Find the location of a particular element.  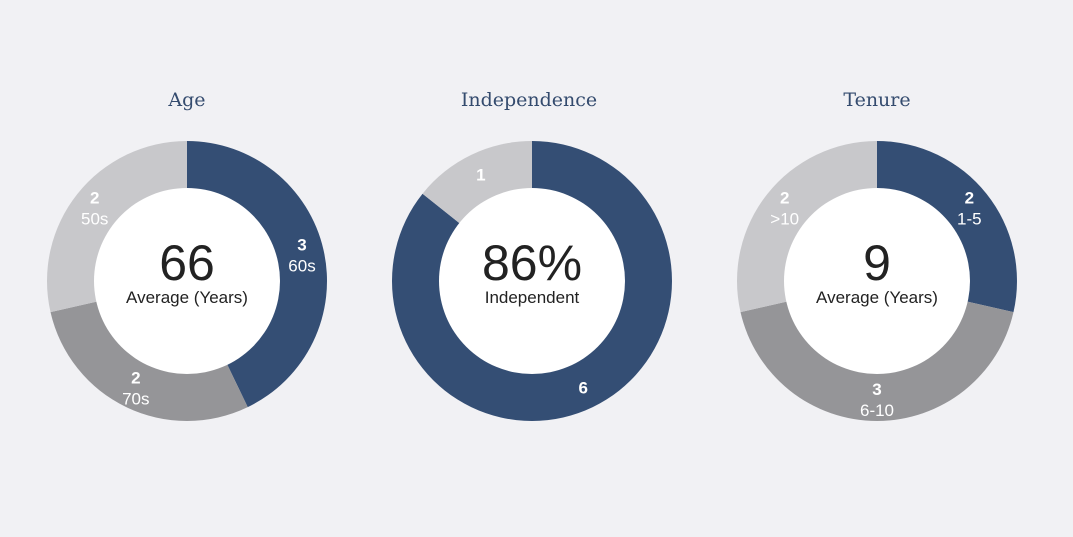

independence-slice-label: 1 is located at coordinates (480, 175).